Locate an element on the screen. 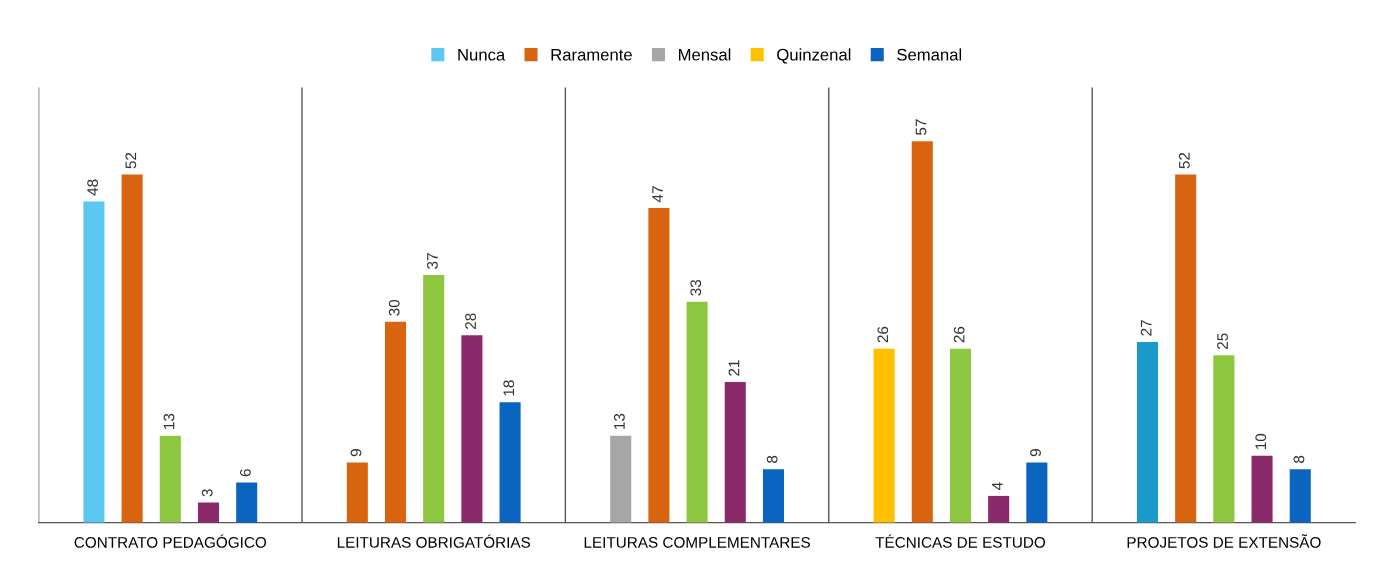  legend-label: Semanal is located at coordinates (929, 54).